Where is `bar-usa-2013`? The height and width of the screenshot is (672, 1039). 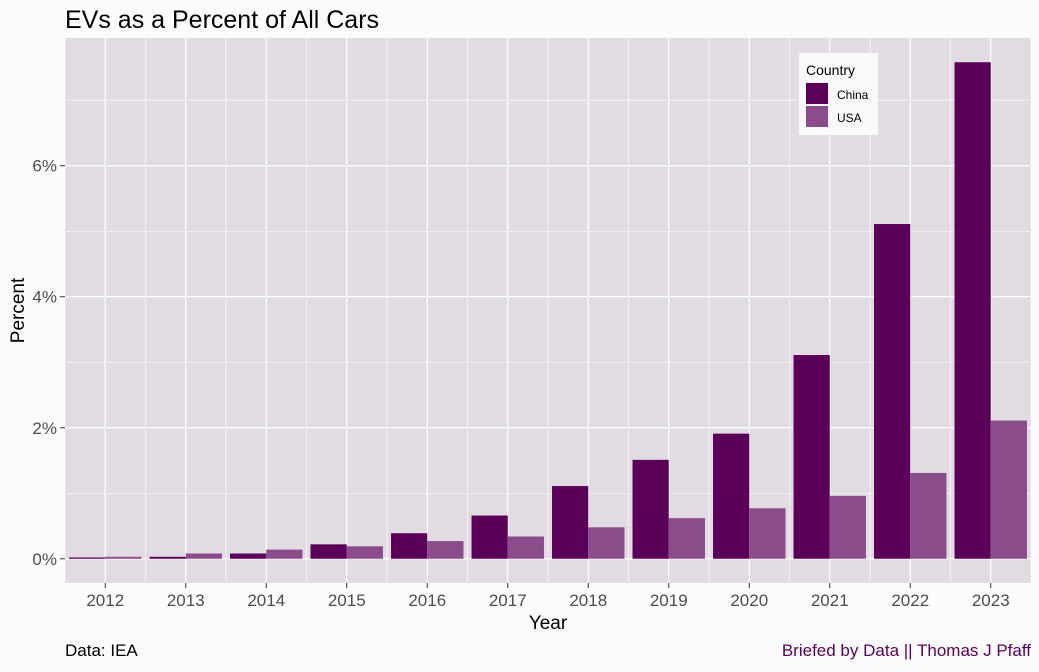 bar-usa-2013 is located at coordinates (203, 556).